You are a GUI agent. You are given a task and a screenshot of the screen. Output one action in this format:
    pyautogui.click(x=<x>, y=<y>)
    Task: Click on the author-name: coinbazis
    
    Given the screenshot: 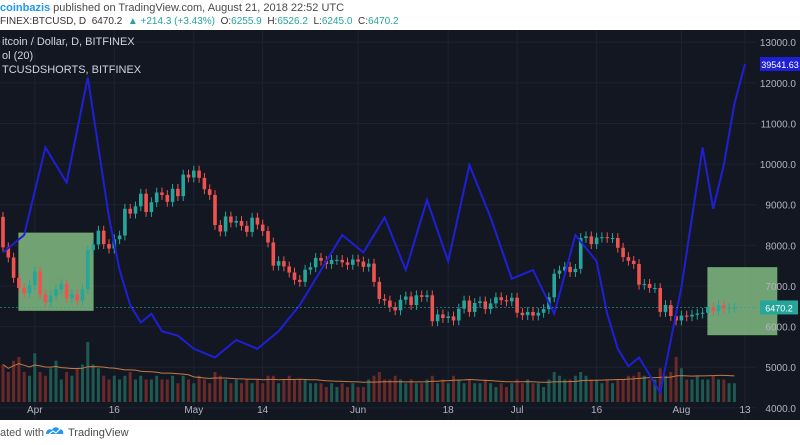 What is the action you would take?
    pyautogui.click(x=25, y=8)
    